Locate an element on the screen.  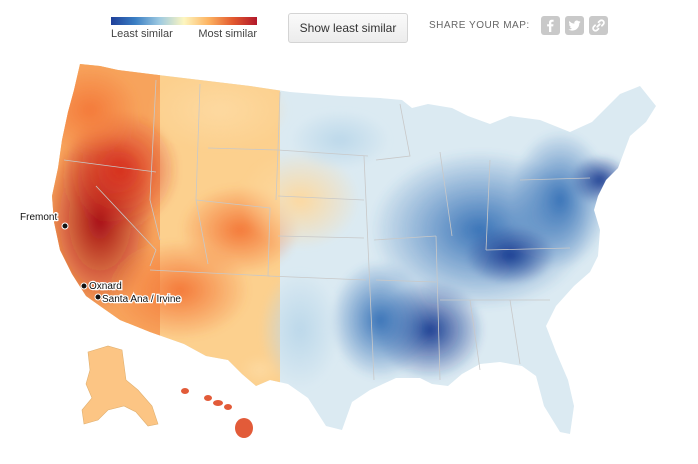
legend-color-bar is located at coordinates (184, 21).